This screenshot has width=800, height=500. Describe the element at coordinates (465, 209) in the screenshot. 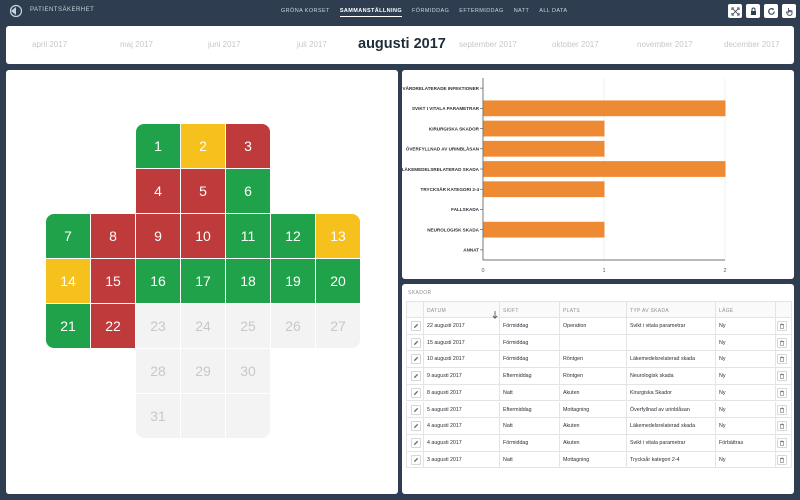

I see `category-label: FALLSKADA` at that location.